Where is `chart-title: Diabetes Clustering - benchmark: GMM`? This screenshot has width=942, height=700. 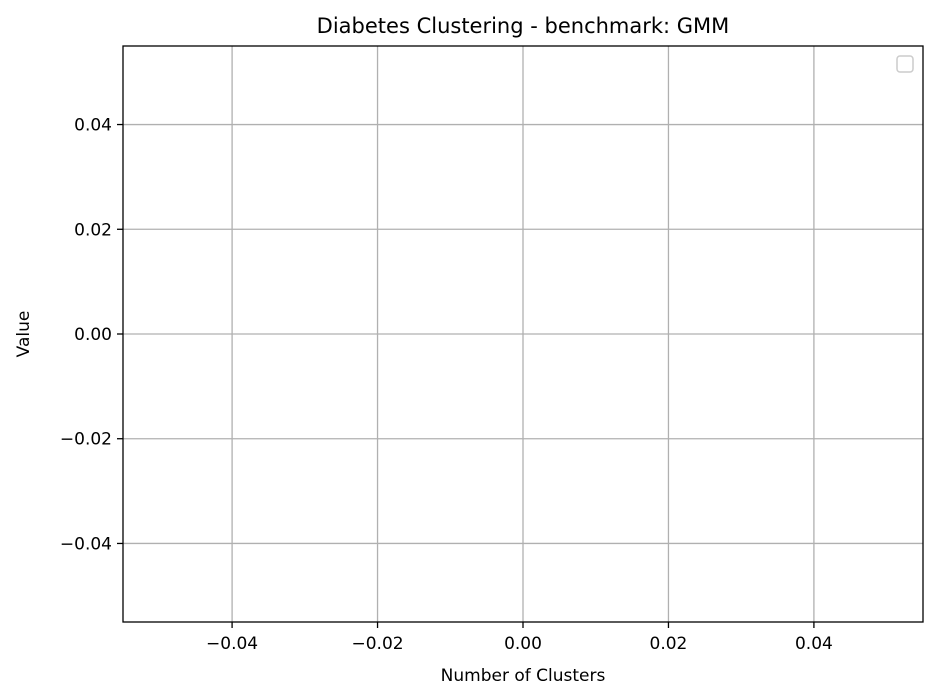 chart-title: Diabetes Clustering - benchmark: GMM is located at coordinates (523, 26).